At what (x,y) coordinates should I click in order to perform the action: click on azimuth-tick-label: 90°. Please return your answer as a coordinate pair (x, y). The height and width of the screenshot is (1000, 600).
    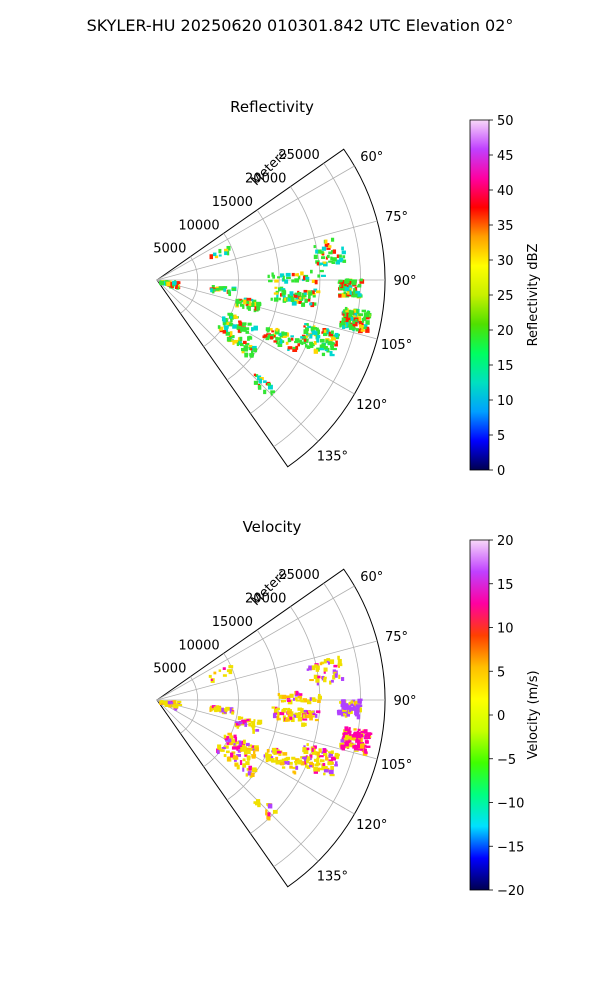
    Looking at the image, I should click on (404, 281).